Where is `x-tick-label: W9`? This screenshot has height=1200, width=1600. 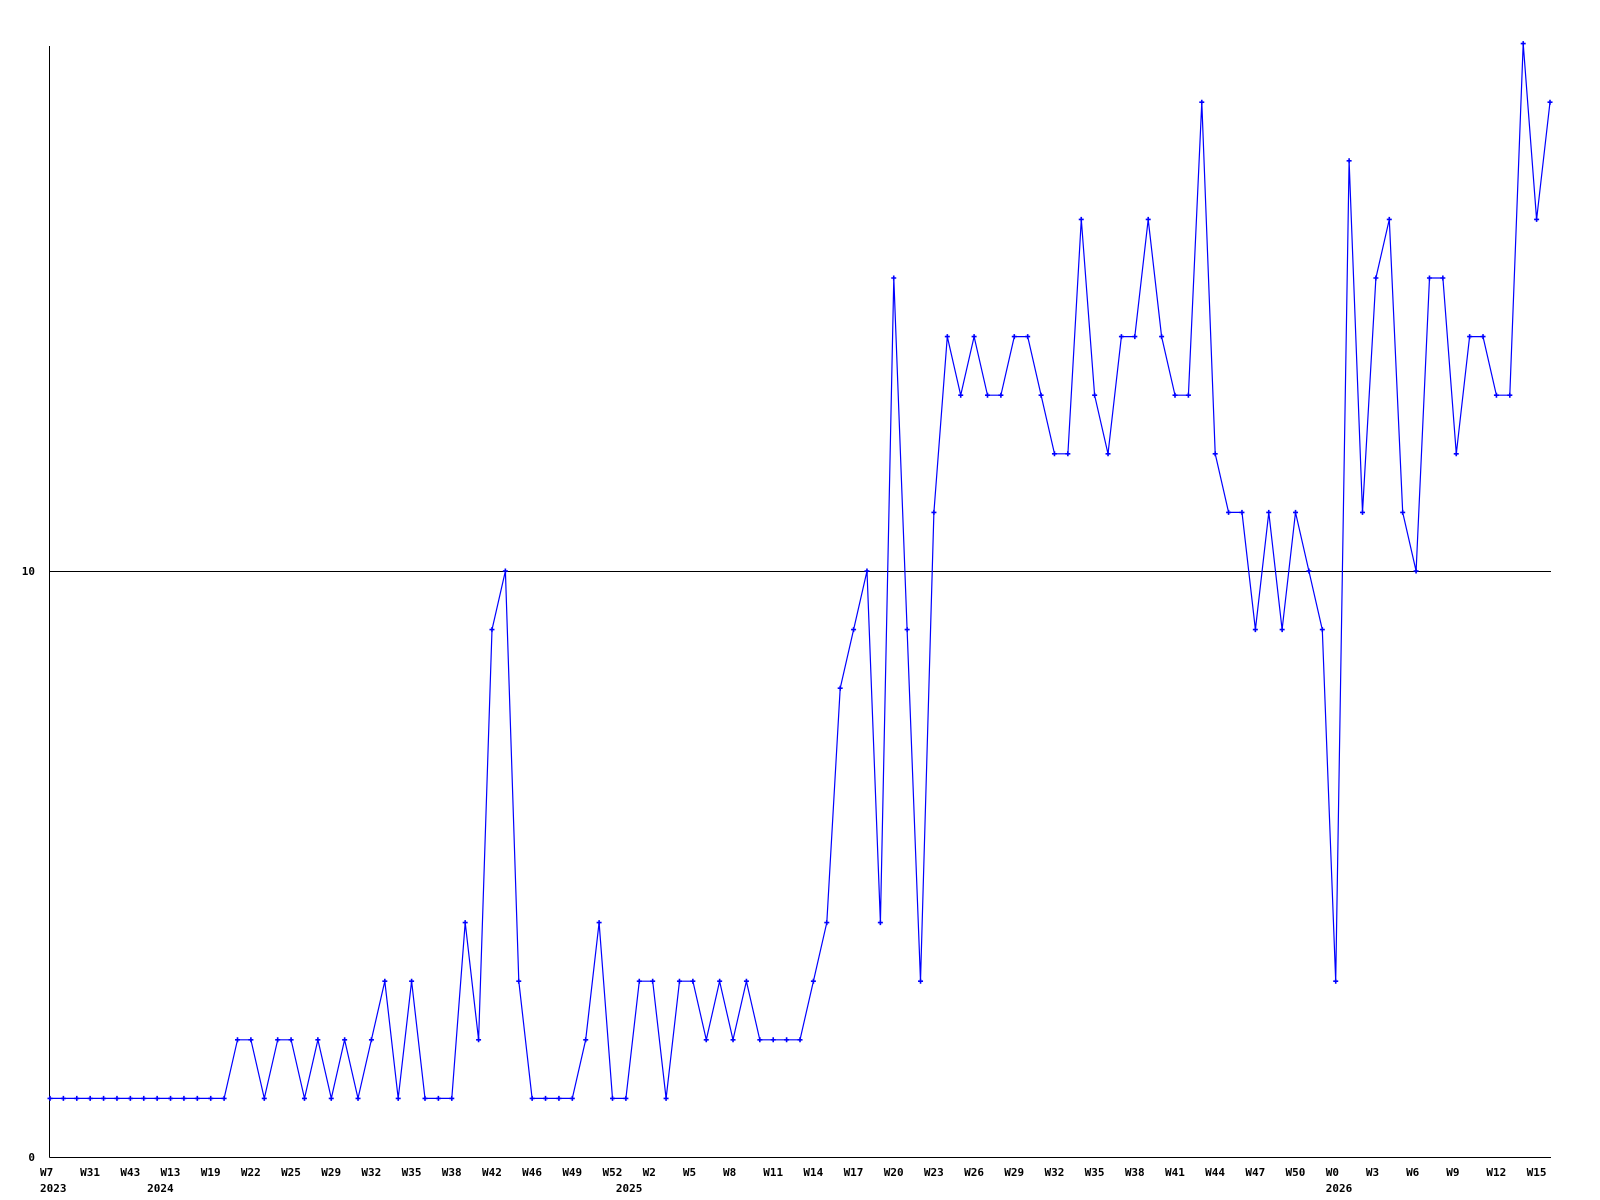
x-tick-label: W9 is located at coordinates (1452, 1172).